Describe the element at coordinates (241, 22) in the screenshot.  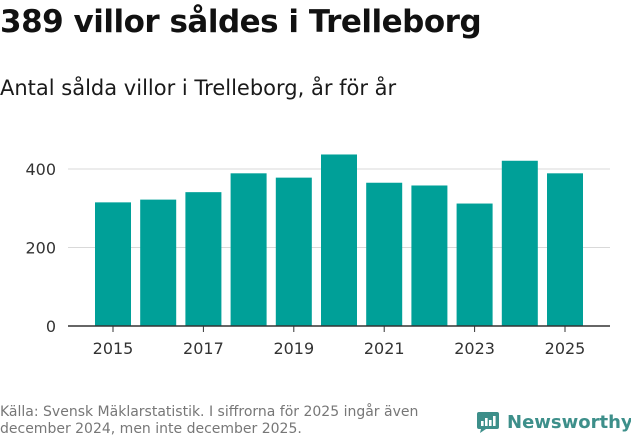
I see `chart-title: 389 villor såldes i Trelleborg` at that location.